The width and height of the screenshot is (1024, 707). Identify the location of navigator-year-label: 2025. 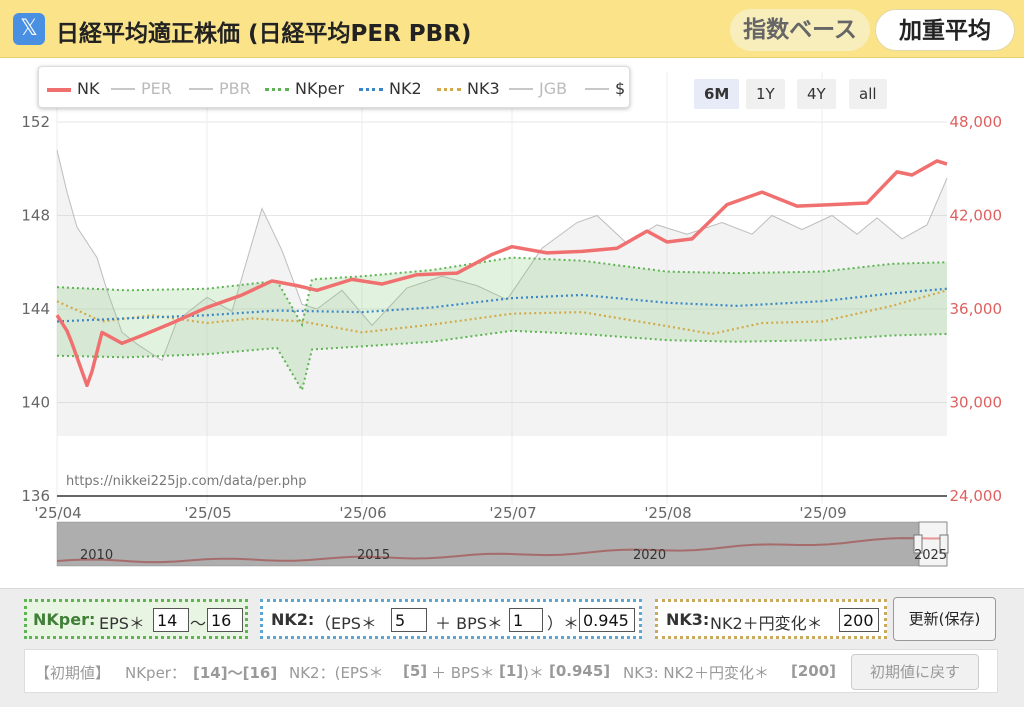
(930, 555).